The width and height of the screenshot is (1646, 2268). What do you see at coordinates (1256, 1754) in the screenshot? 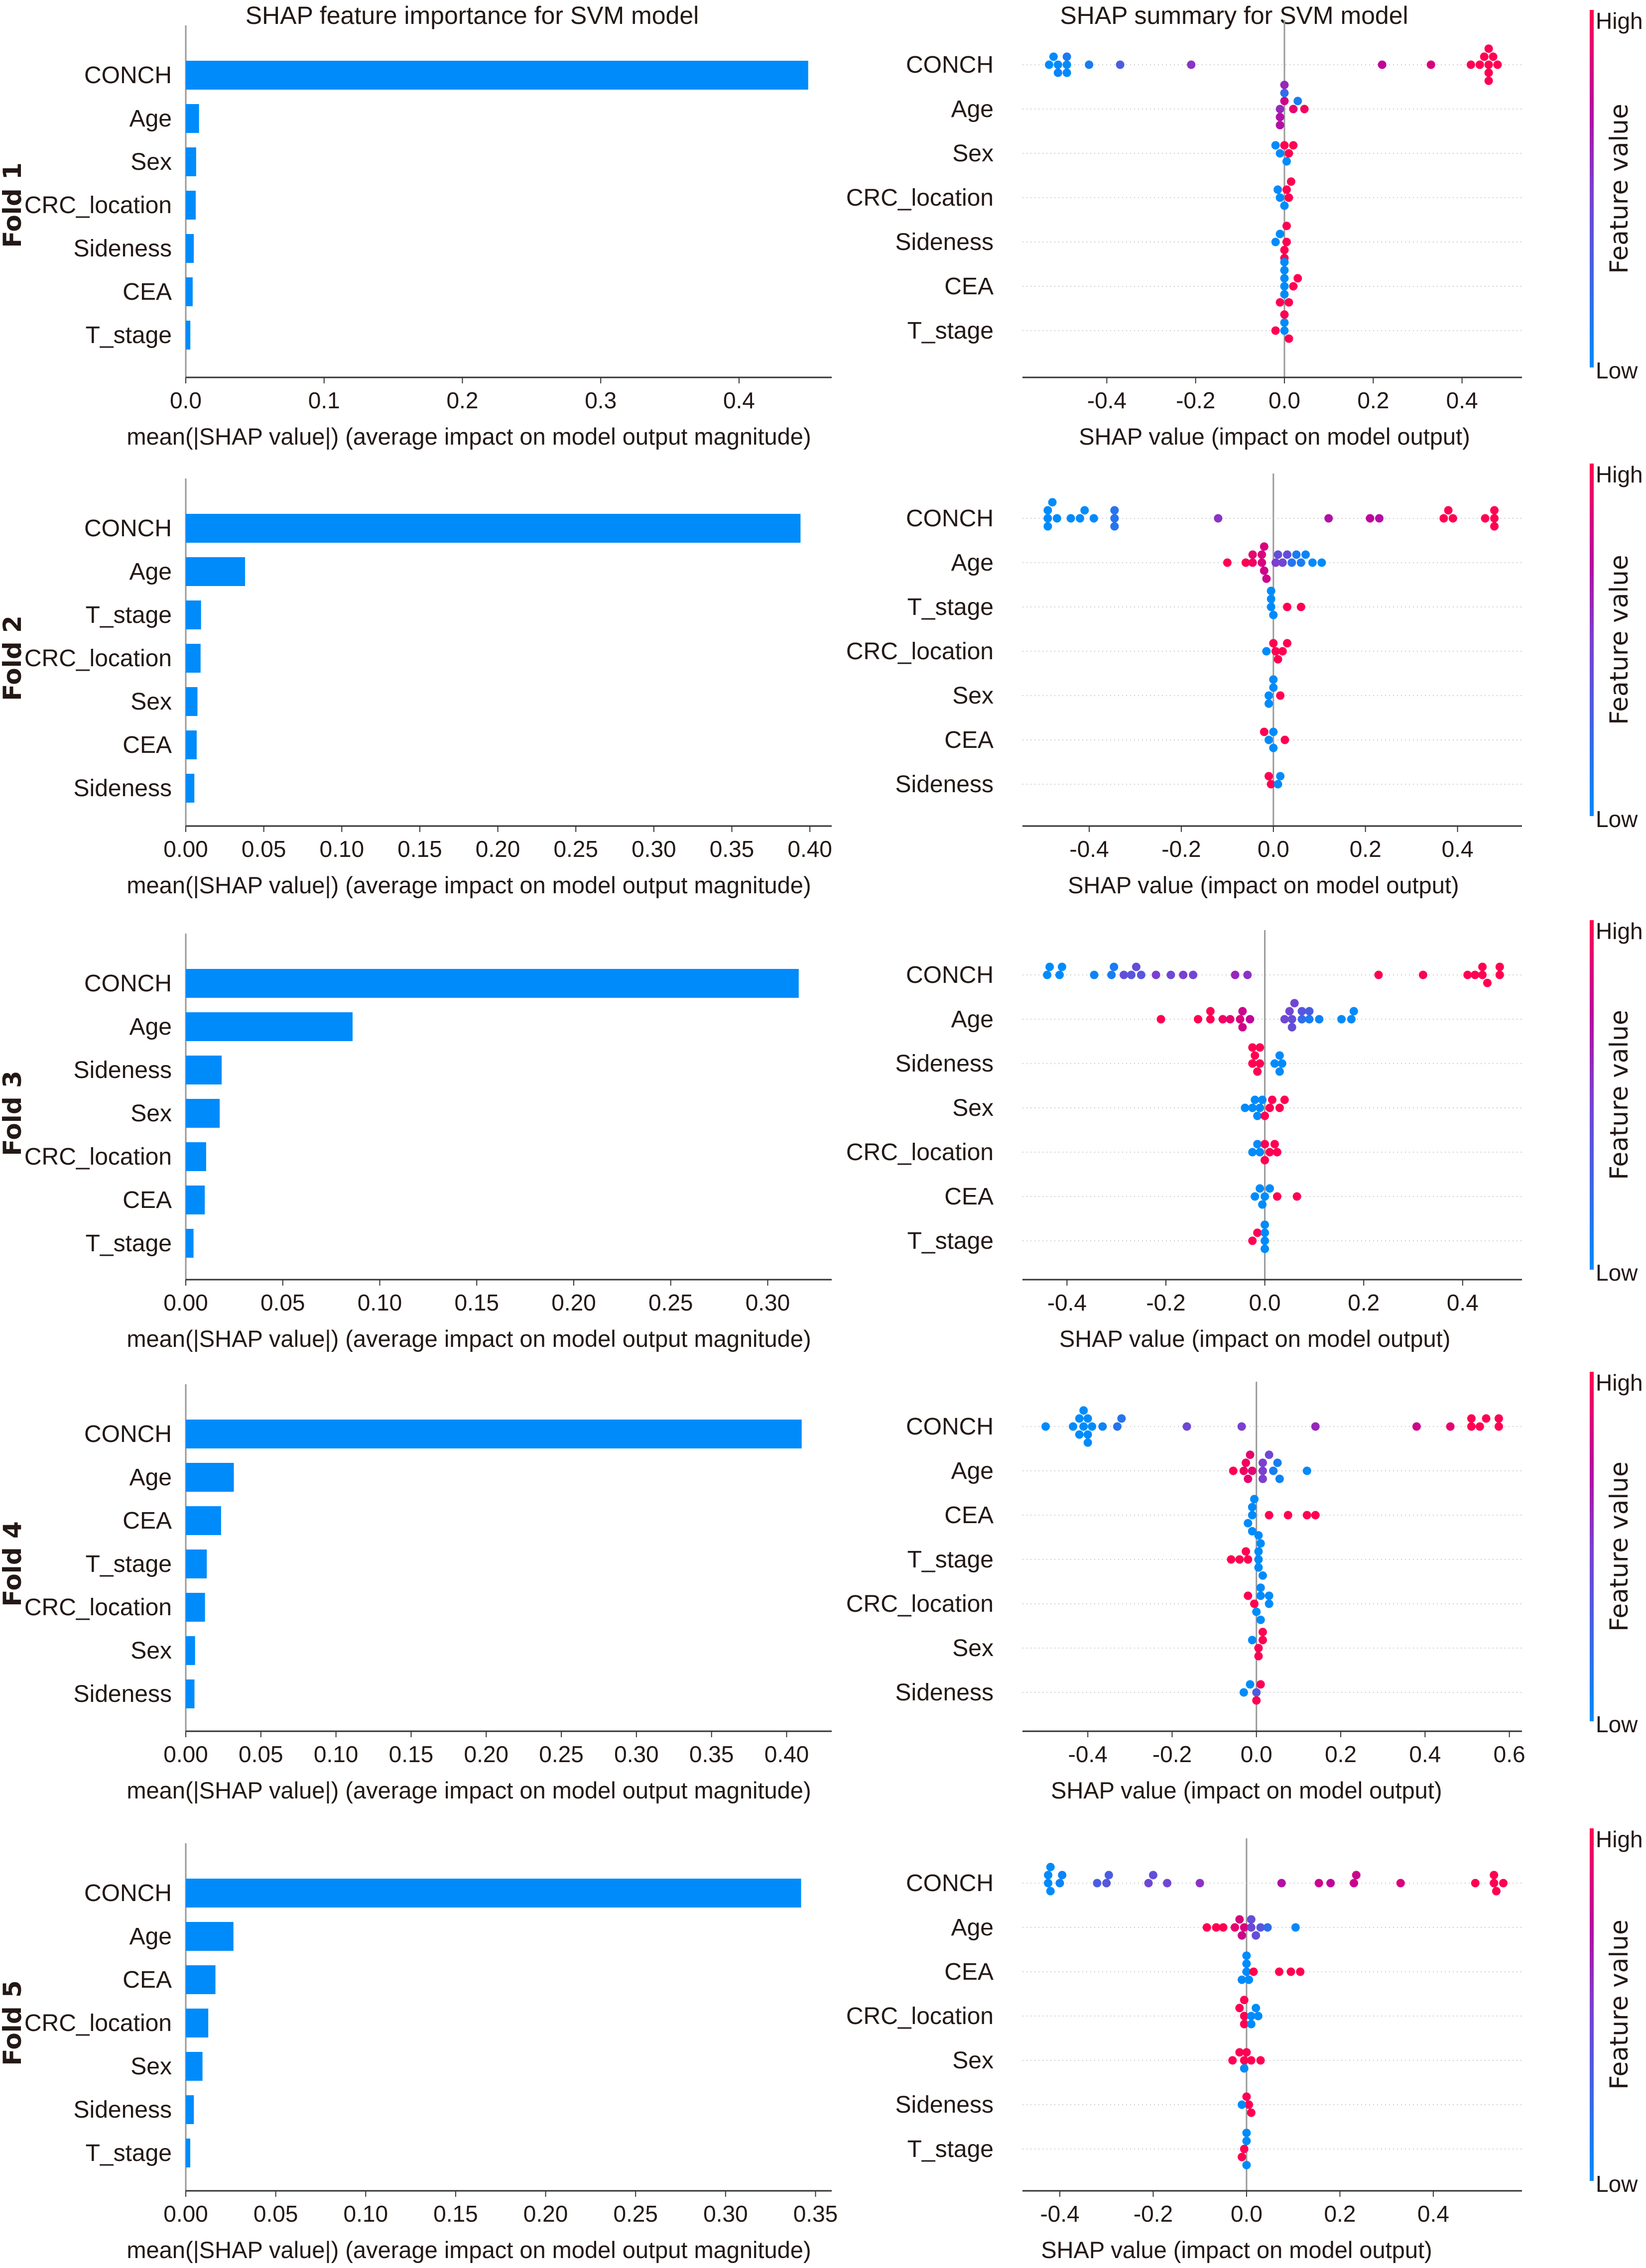
I see `swarm-x-tick-label: 0.0` at bounding box center [1256, 1754].